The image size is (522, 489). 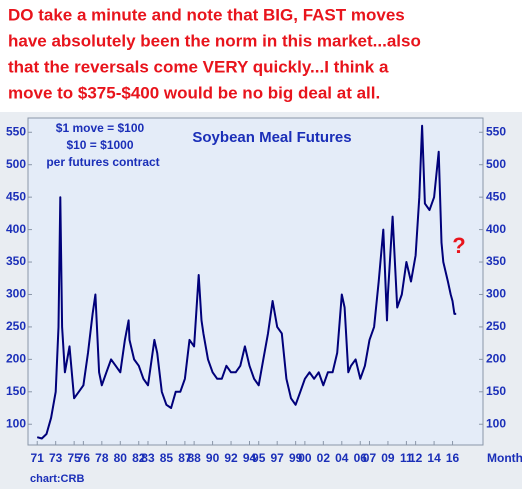 I want to click on x-tick-label: 78, so click(x=102, y=458).